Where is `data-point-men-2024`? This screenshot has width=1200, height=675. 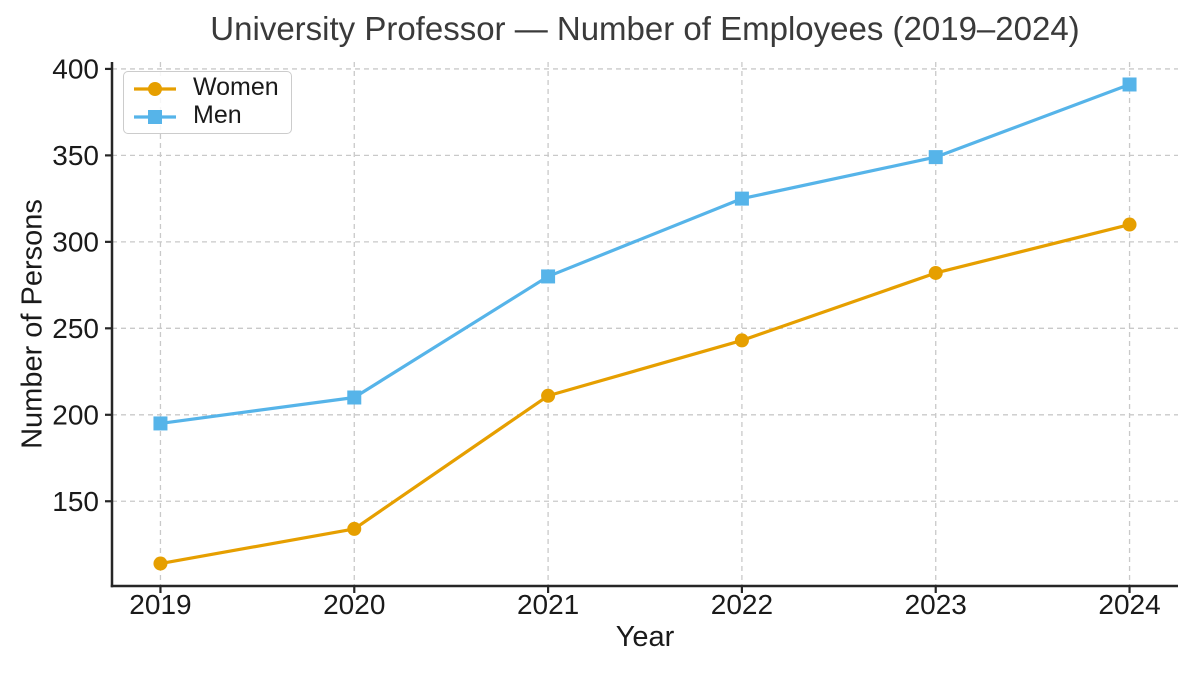 data-point-men-2024 is located at coordinates (1129, 84).